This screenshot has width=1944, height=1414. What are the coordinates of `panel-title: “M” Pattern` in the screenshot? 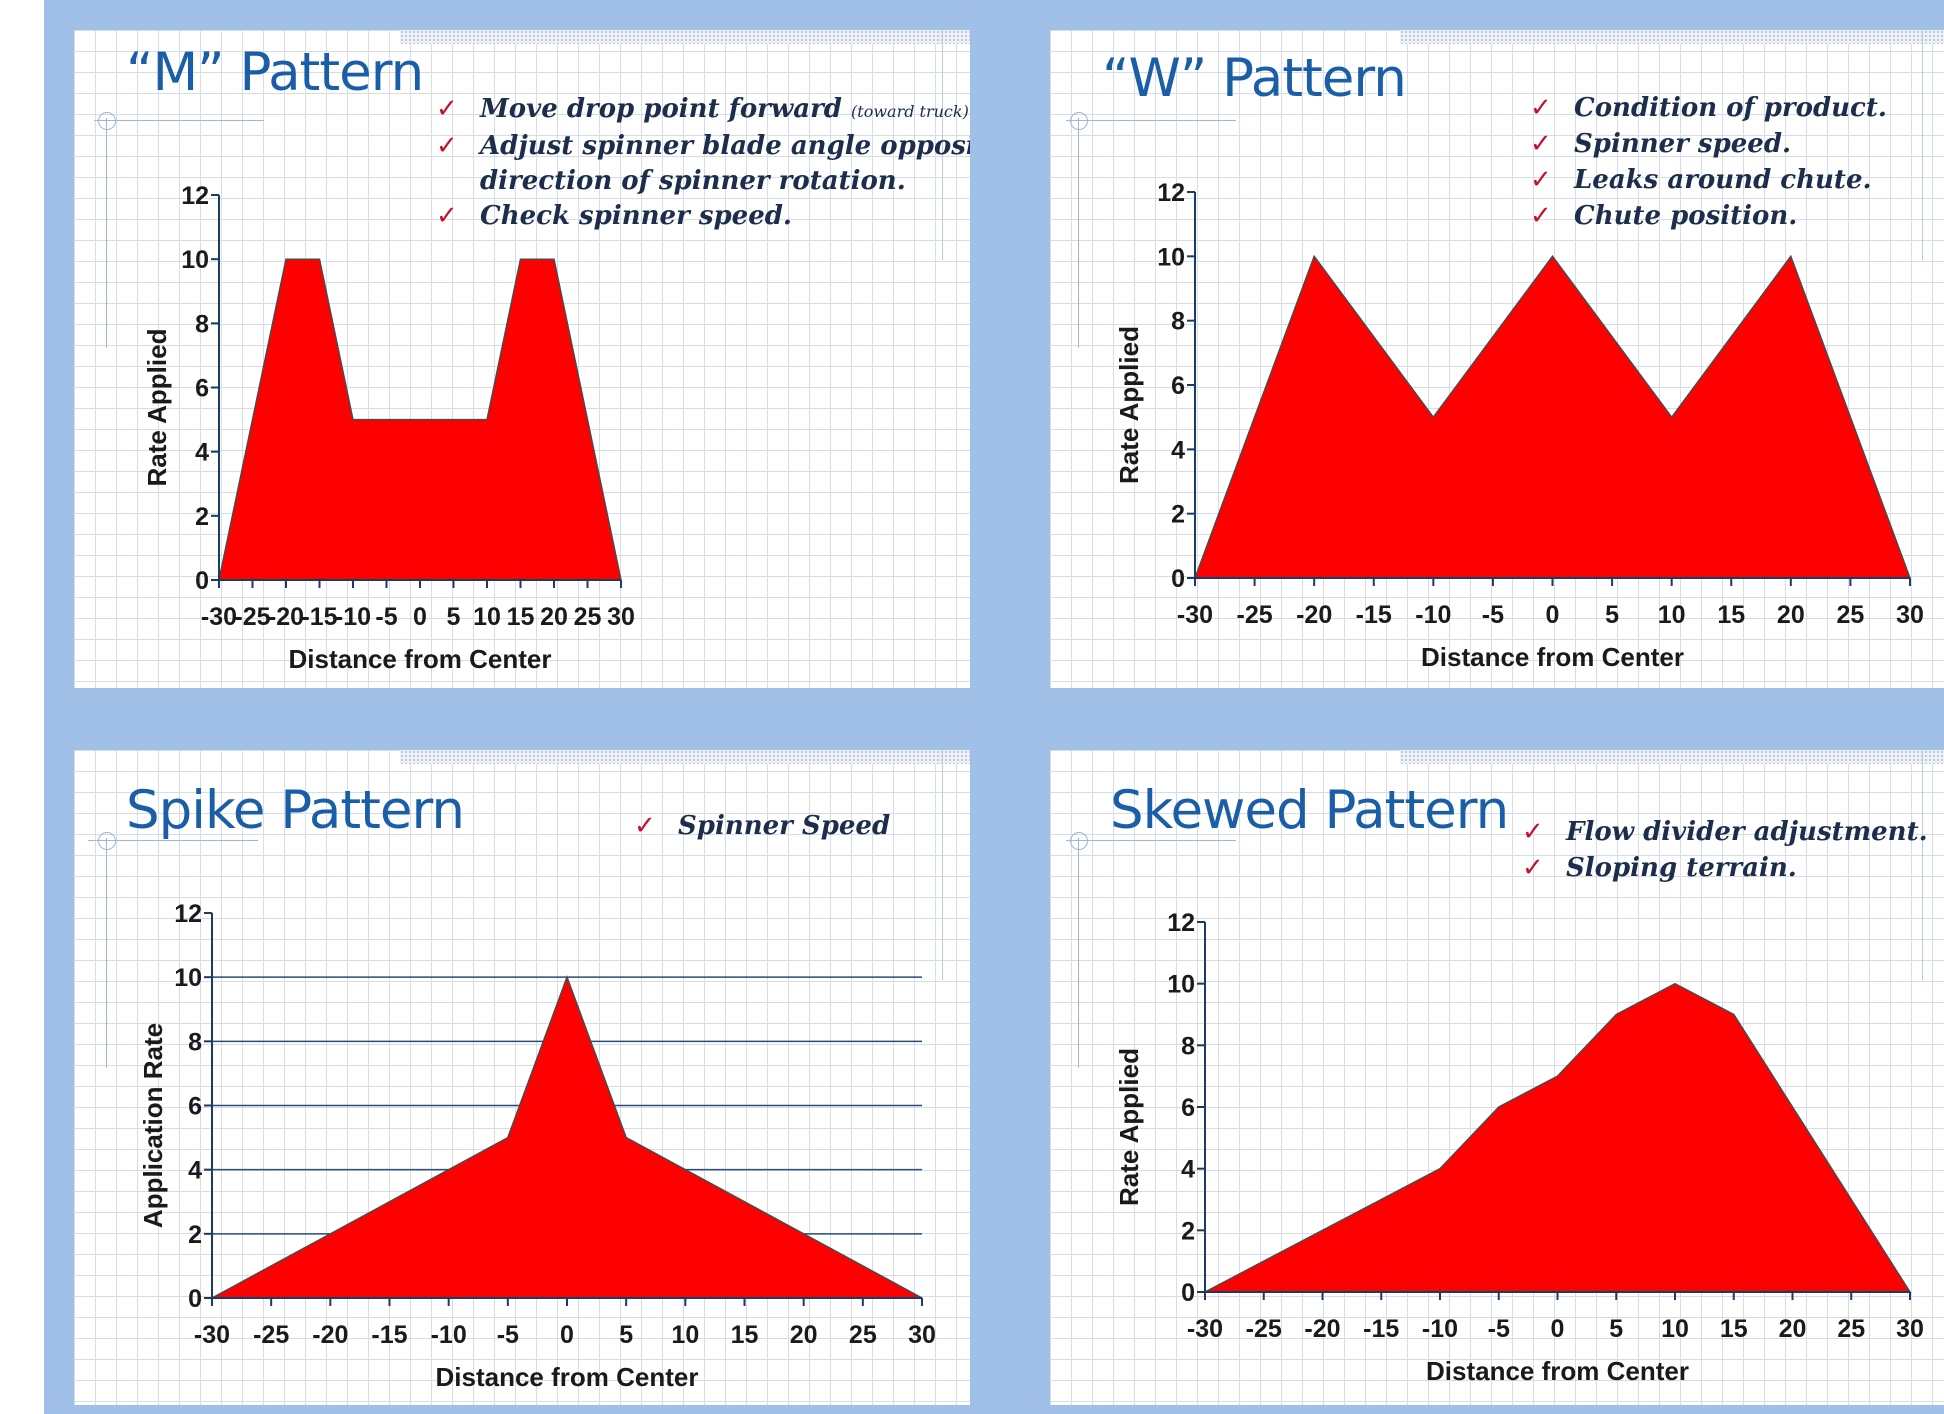 It's located at (275, 72).